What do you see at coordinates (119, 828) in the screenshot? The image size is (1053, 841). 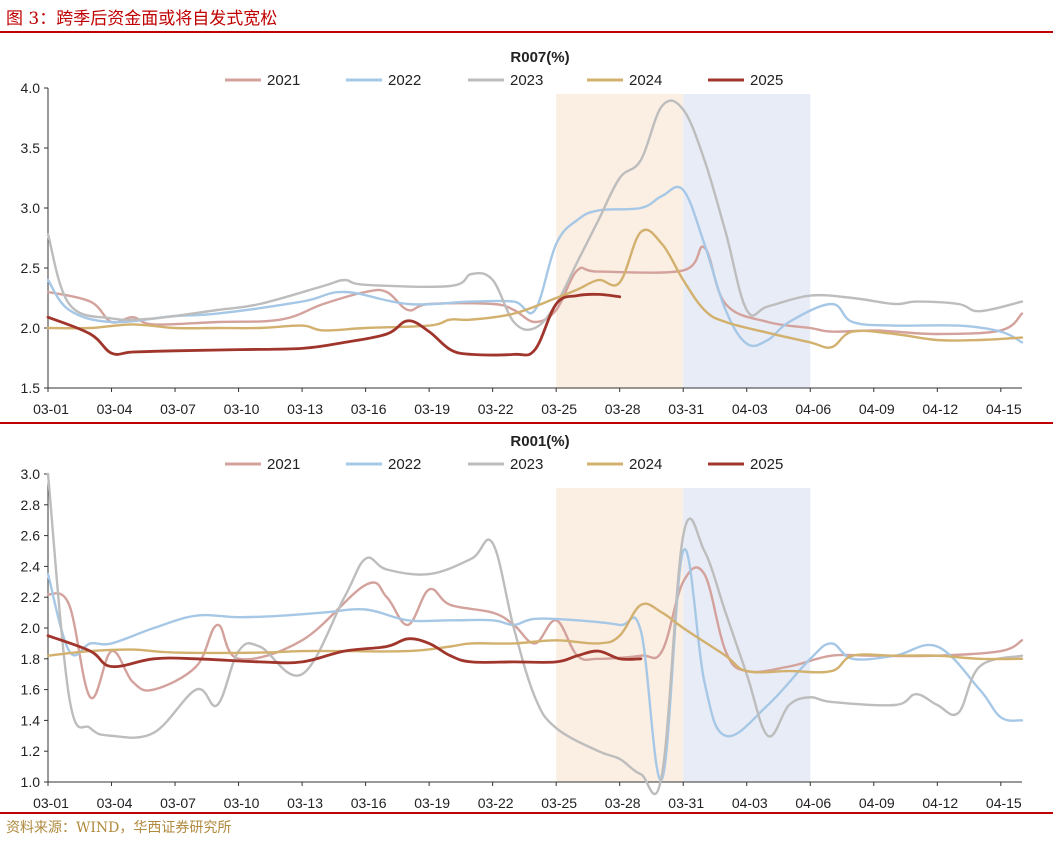 I see `source-note: 资料来源：WIND，华西证券研究所` at bounding box center [119, 828].